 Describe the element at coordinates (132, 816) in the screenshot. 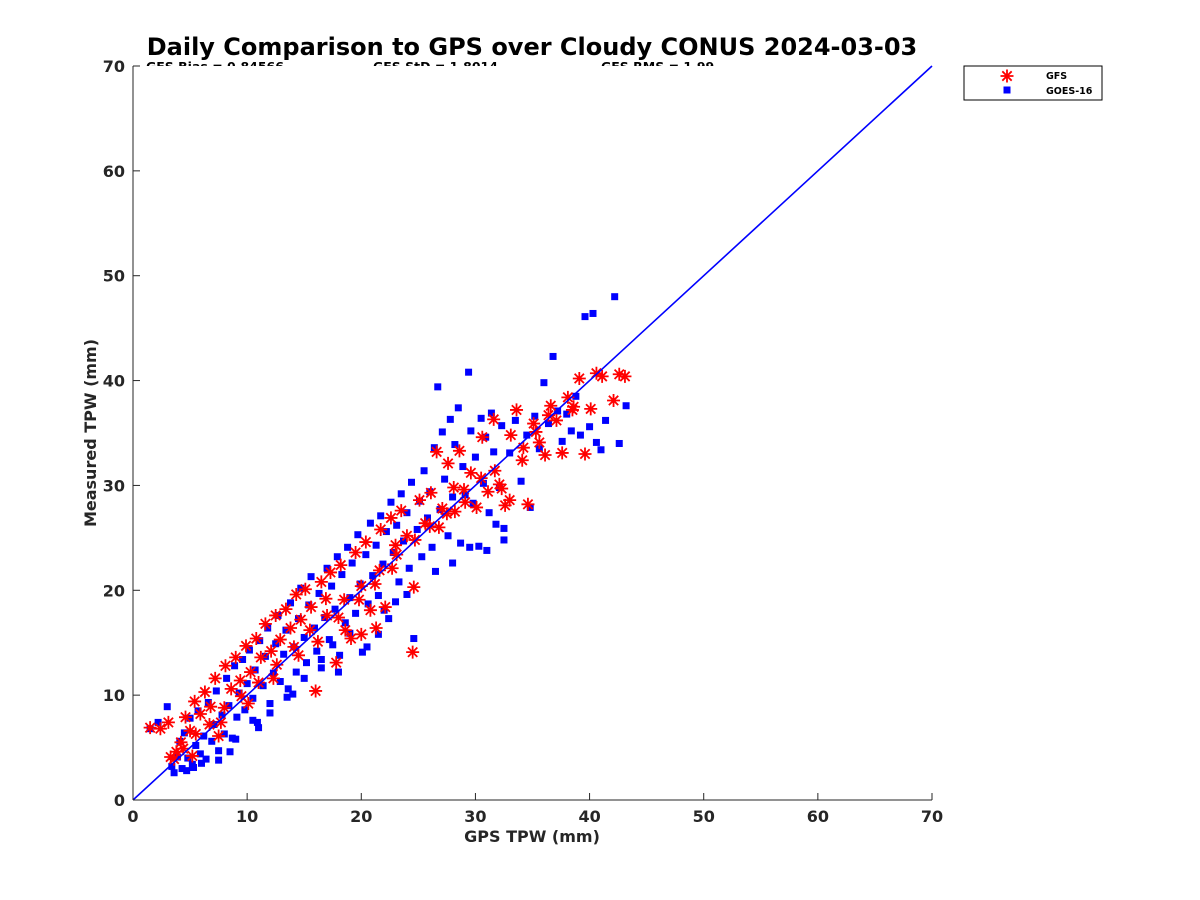

I see `x-tick-label: 0` at that location.